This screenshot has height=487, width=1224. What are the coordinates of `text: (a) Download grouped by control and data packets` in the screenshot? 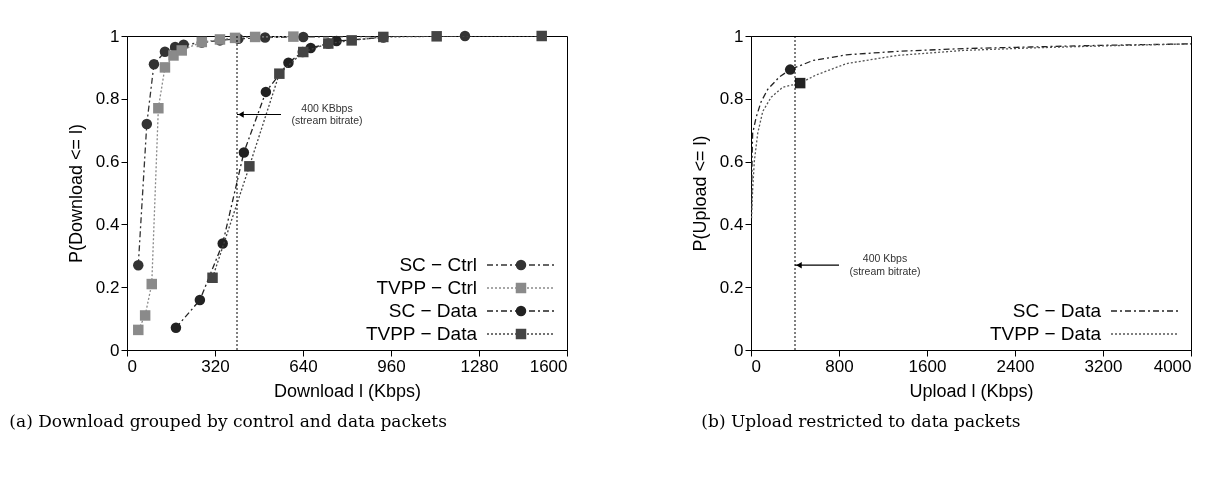 It's located at (228, 421).